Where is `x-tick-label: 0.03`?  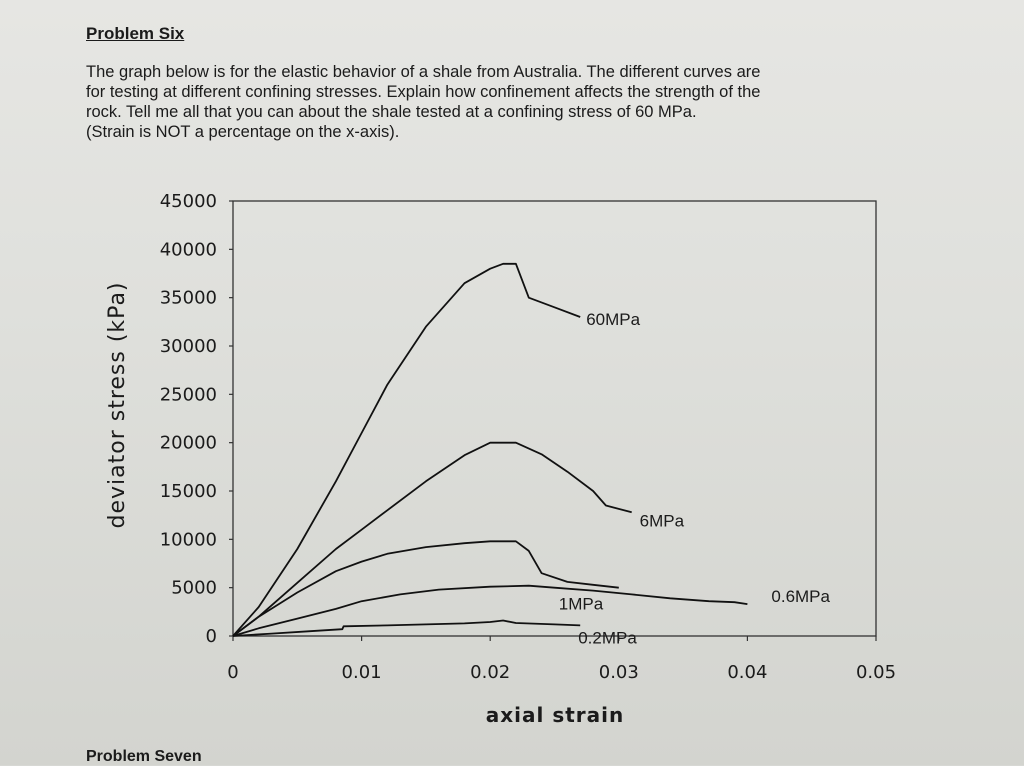 x-tick-label: 0.03 is located at coordinates (619, 672).